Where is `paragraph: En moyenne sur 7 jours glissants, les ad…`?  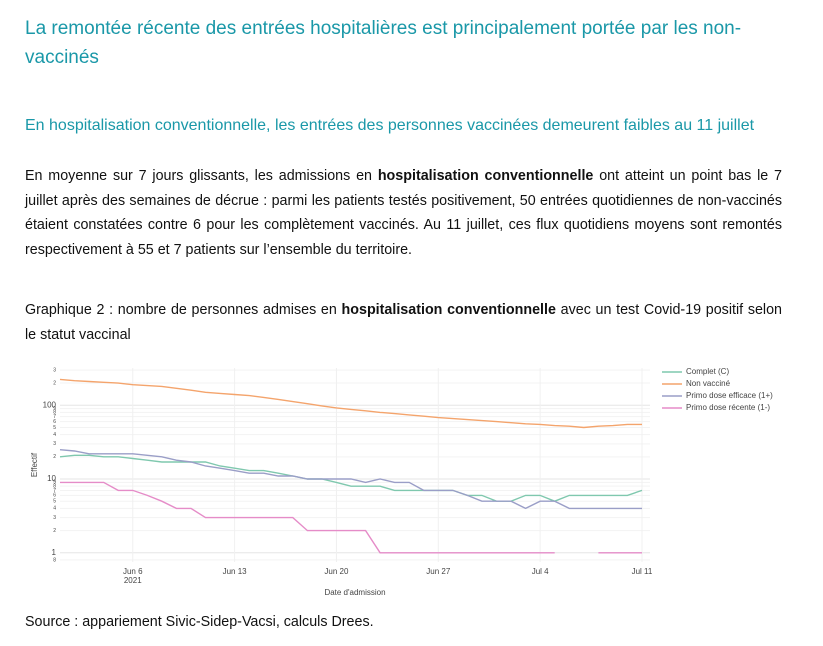 paragraph: En moyenne sur 7 jours glissants, les ad… is located at coordinates (403, 213).